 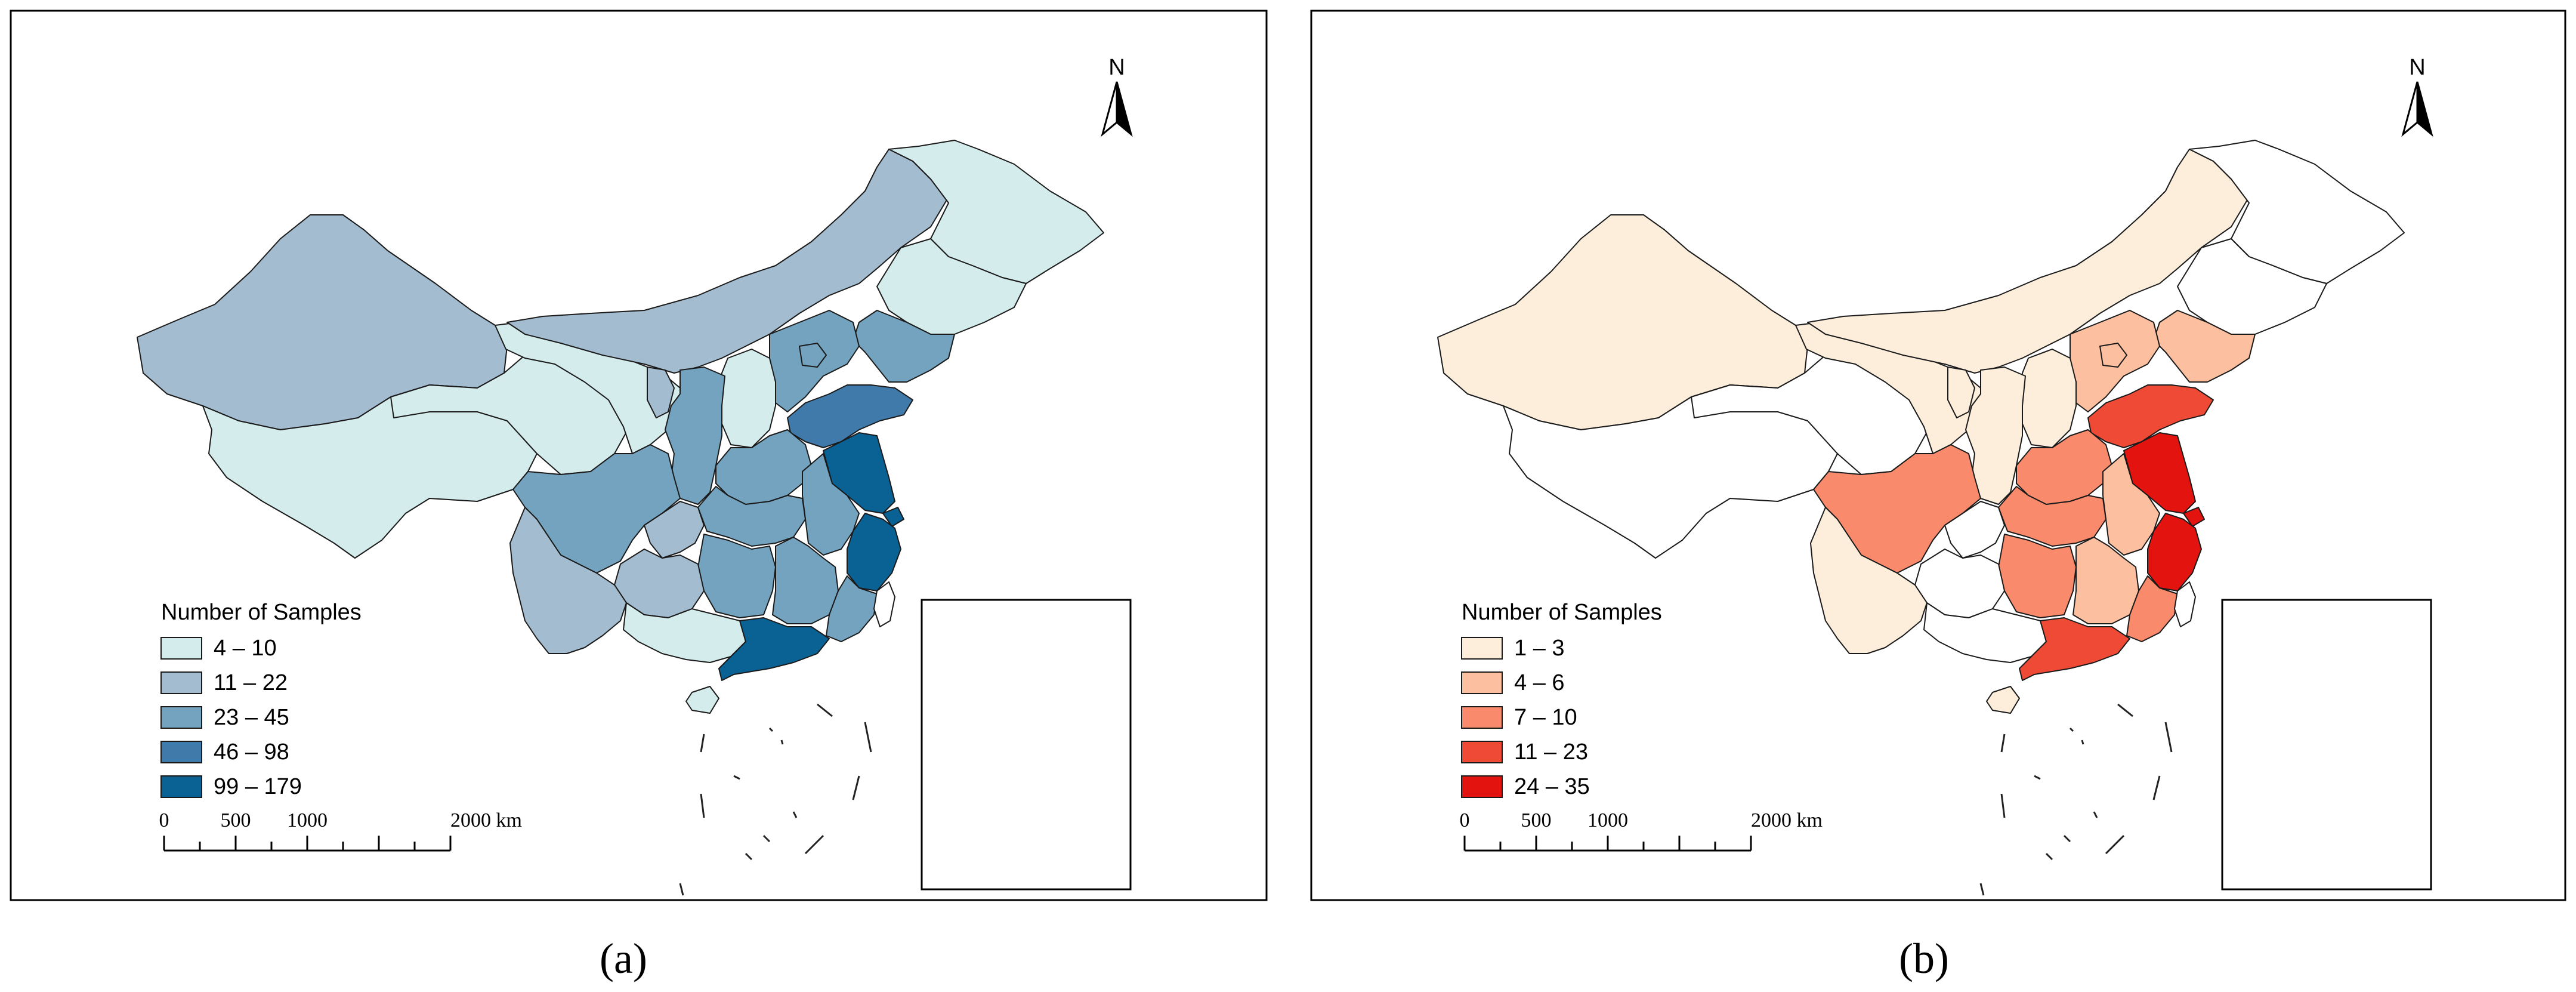 I want to click on panel-a-north-arrow: N, so click(x=1117, y=96).